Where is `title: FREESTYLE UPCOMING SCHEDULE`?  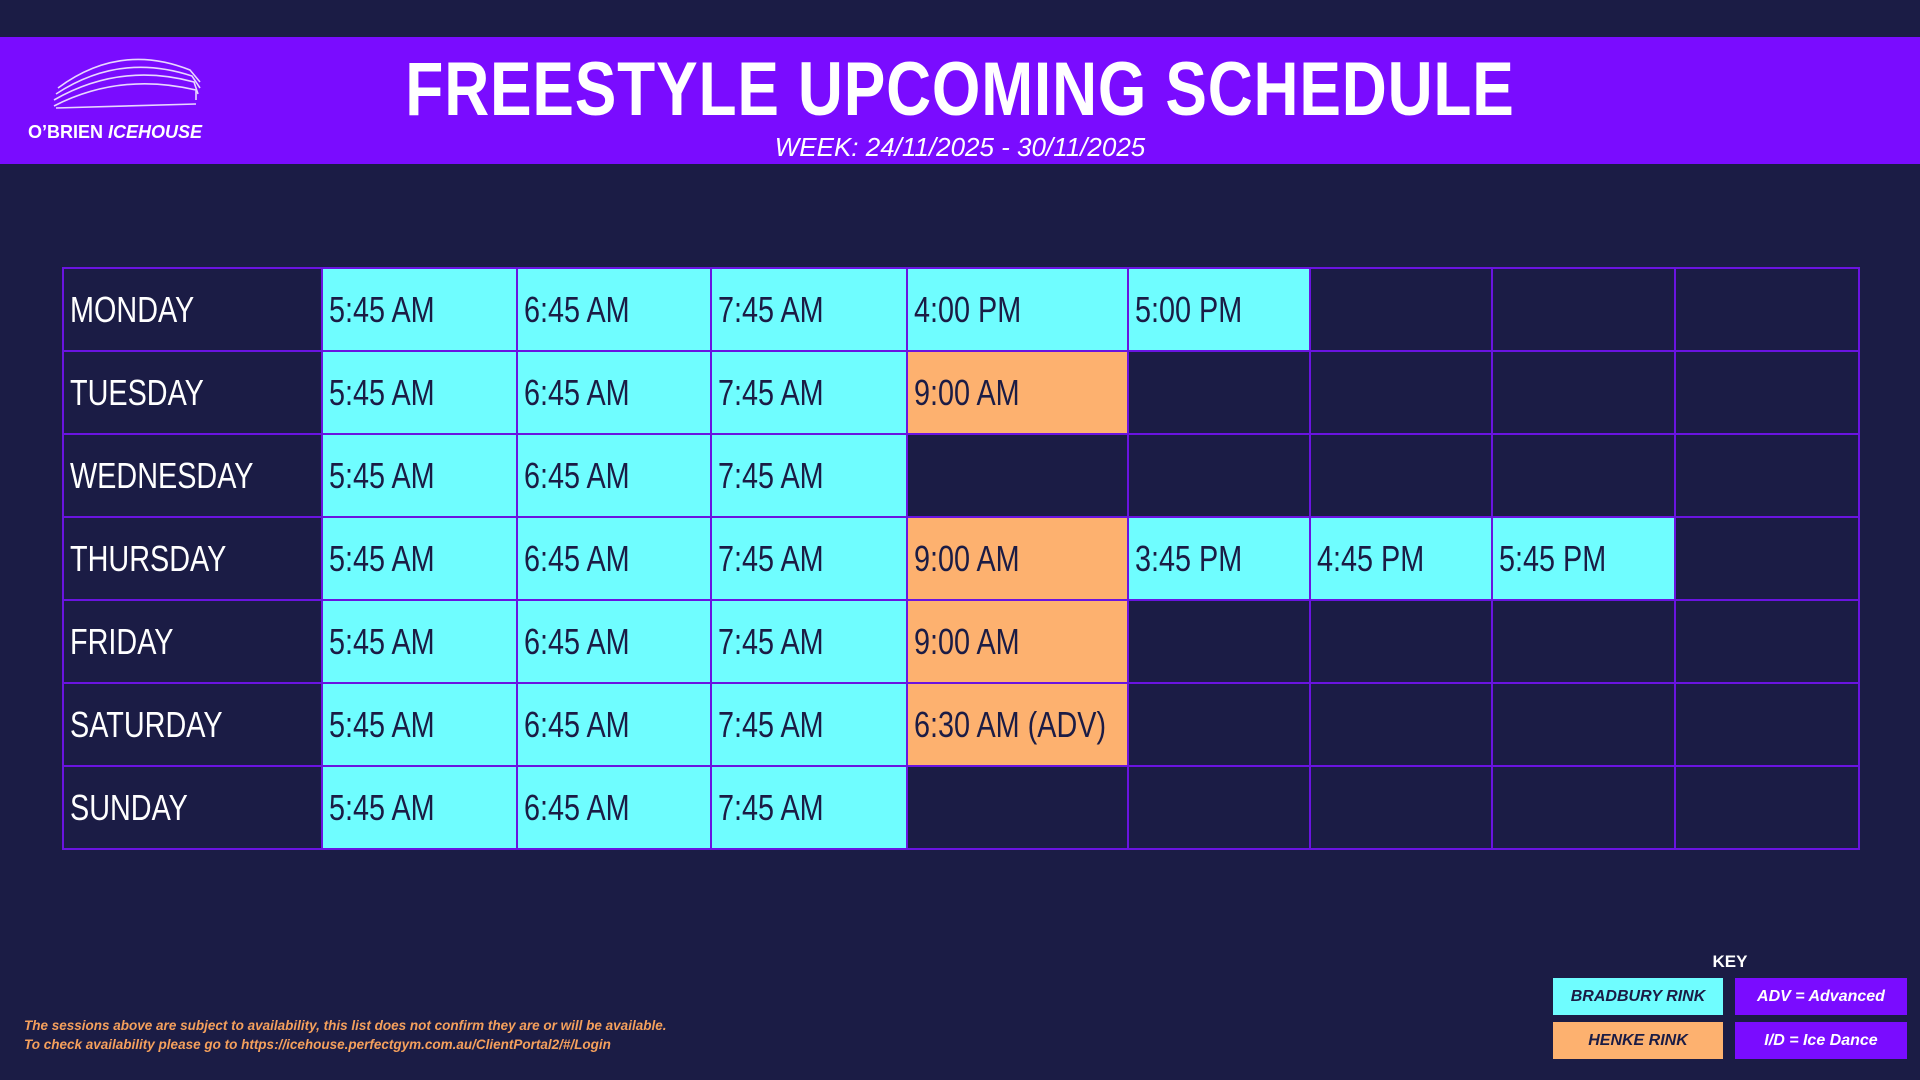 title: FREESTYLE UPCOMING SCHEDULE is located at coordinates (960, 89).